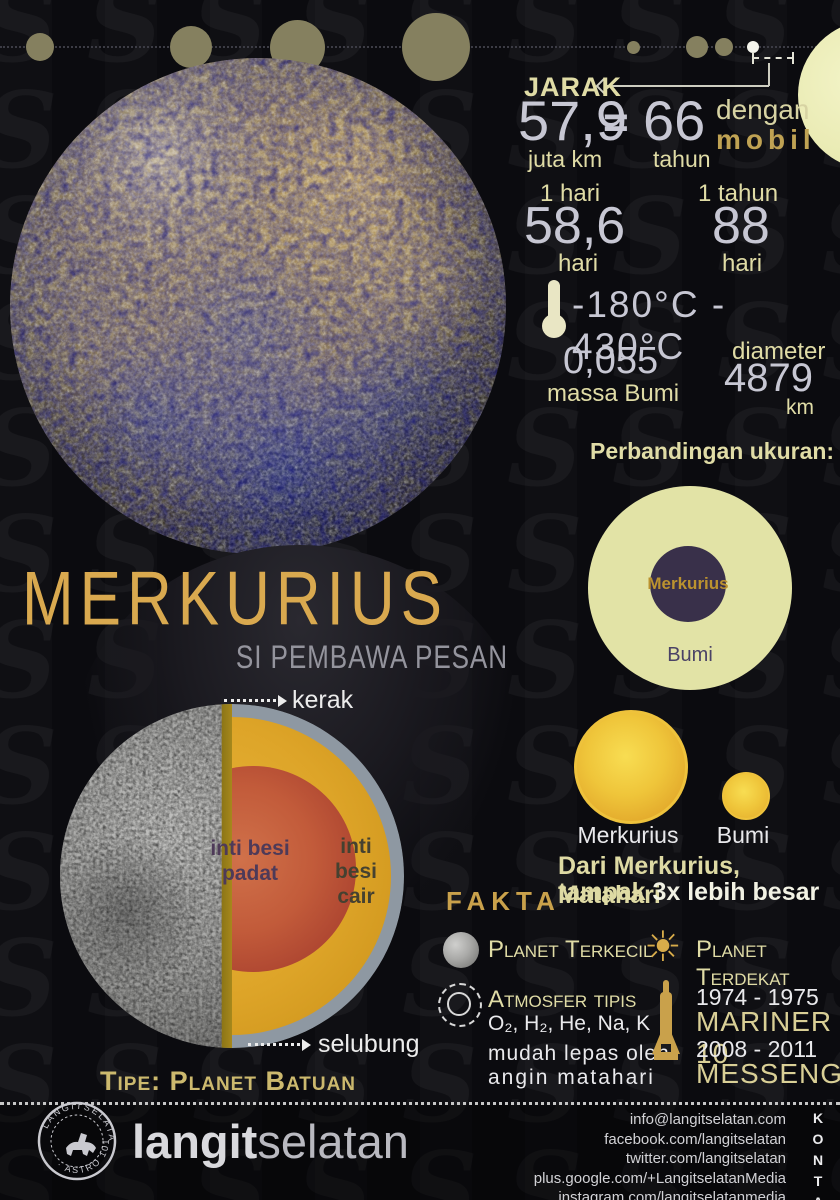 The height and width of the screenshot is (1200, 840). What do you see at coordinates (250, 861) in the screenshot?
I see `inner-core-label: inti besi padat` at bounding box center [250, 861].